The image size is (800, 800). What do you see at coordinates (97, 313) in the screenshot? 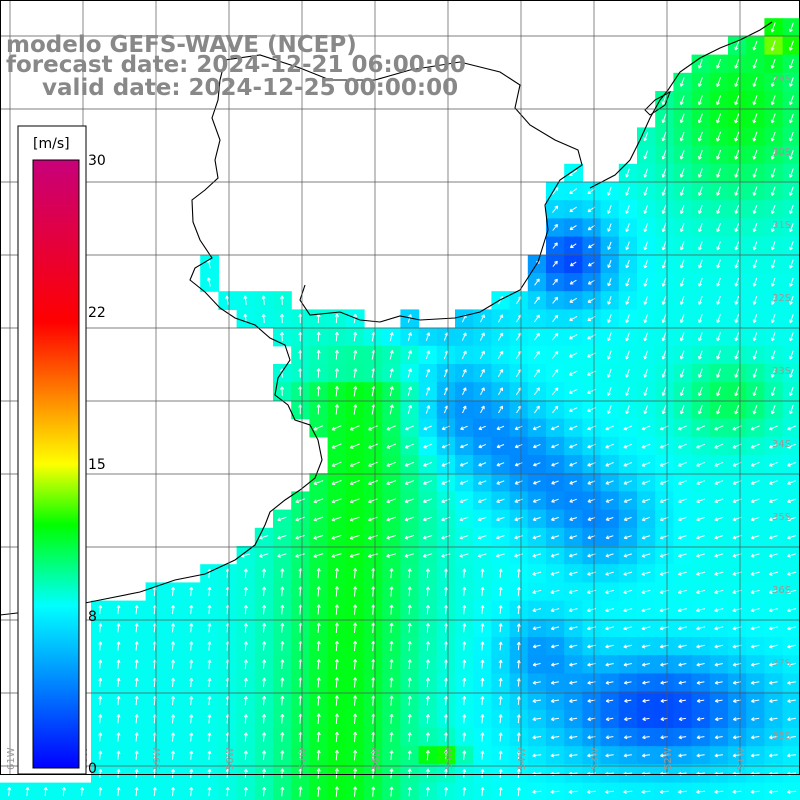
I see `colorbar-tick-22: 22` at bounding box center [97, 313].